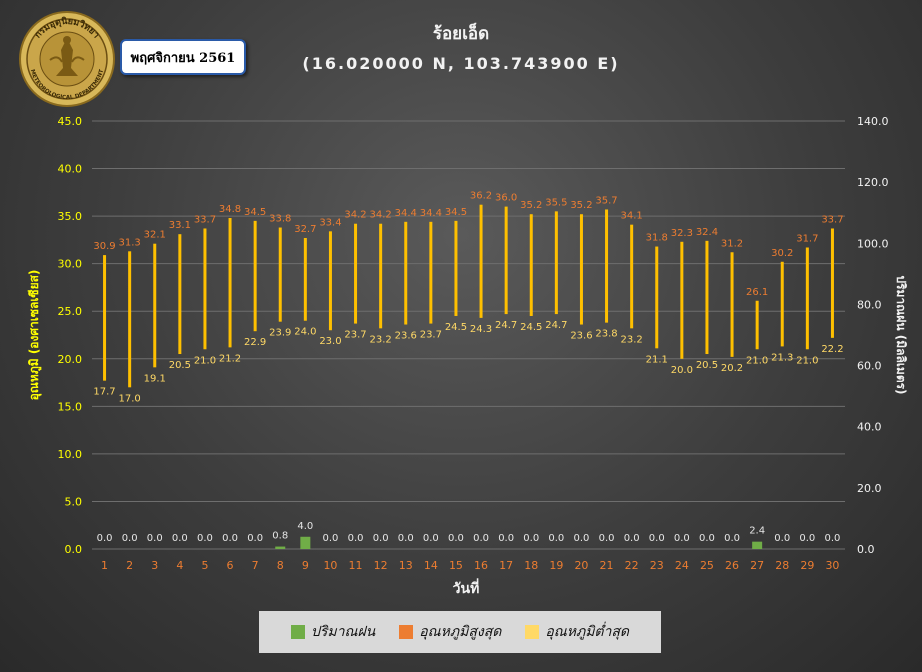  Describe the element at coordinates (356, 565) in the screenshot. I see `x-tick-label: 11` at that location.